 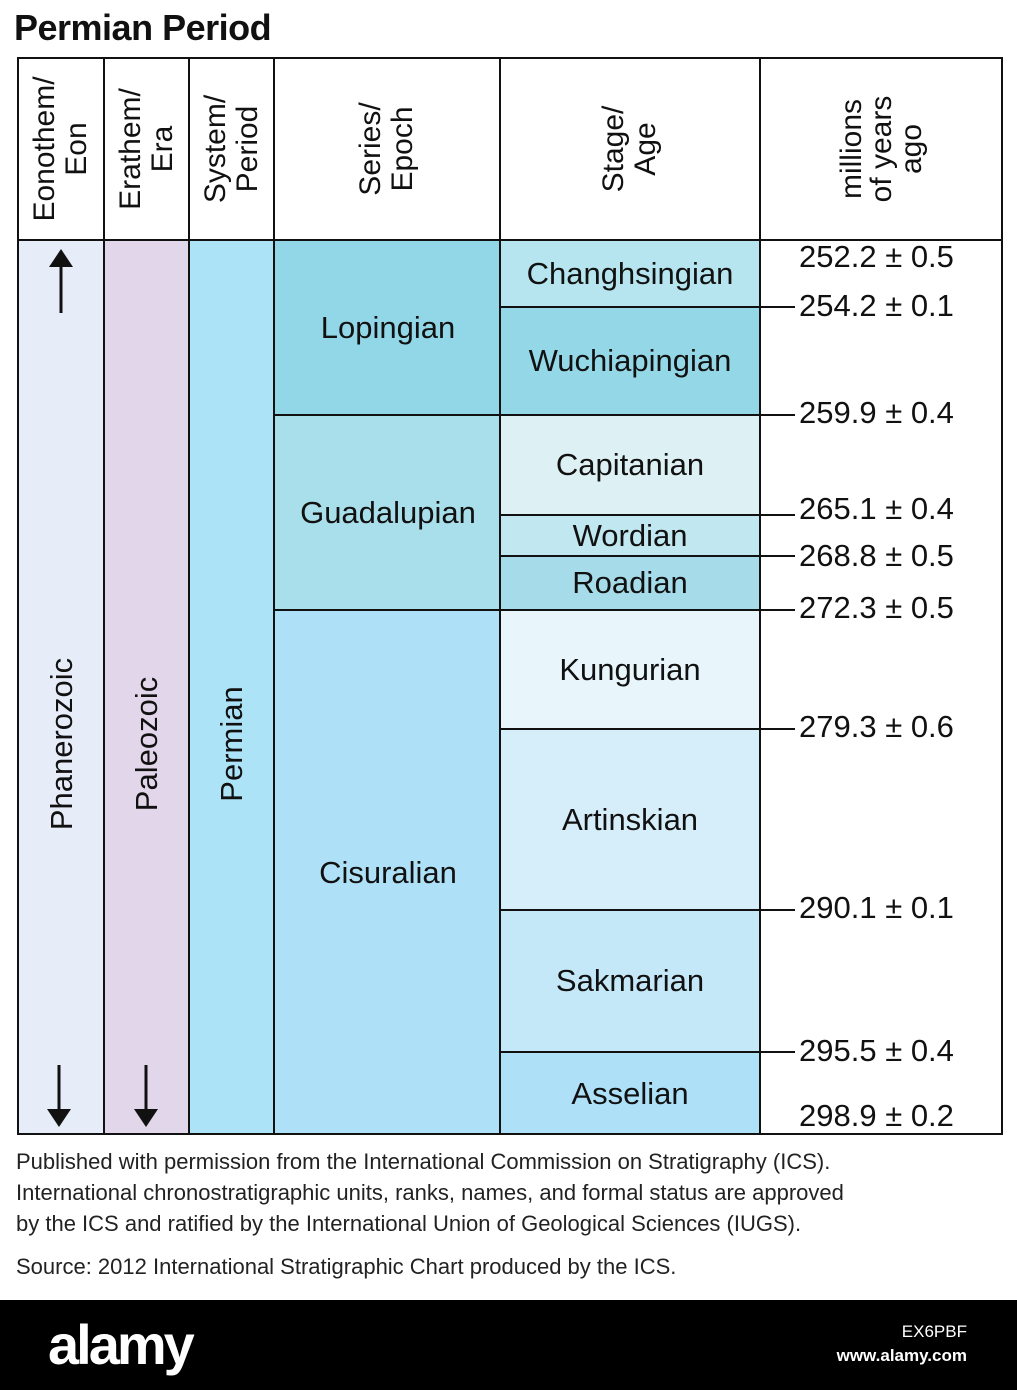 I want to click on watermark-logo: alamy, so click(x=121, y=1344).